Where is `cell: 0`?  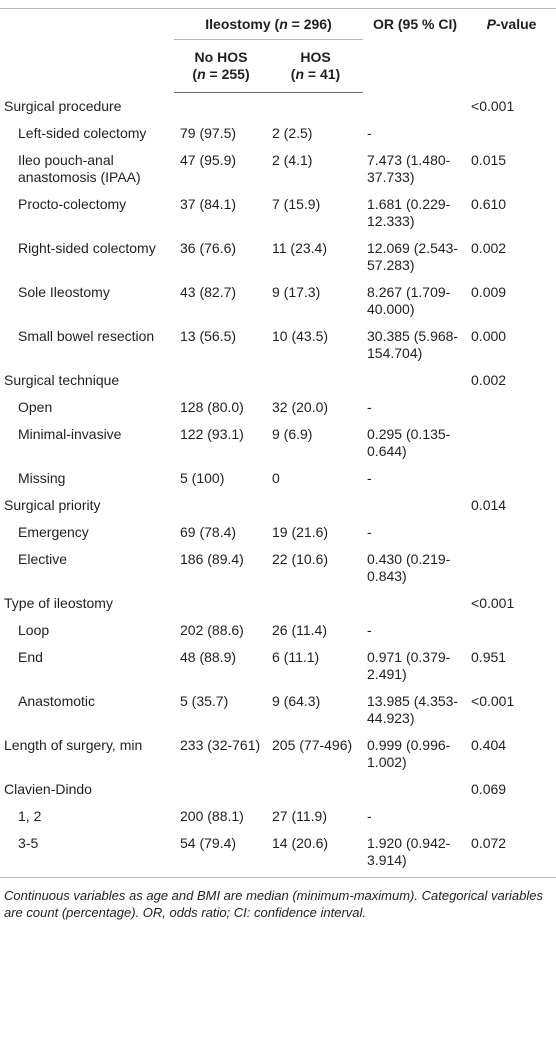 cell: 0 is located at coordinates (276, 477).